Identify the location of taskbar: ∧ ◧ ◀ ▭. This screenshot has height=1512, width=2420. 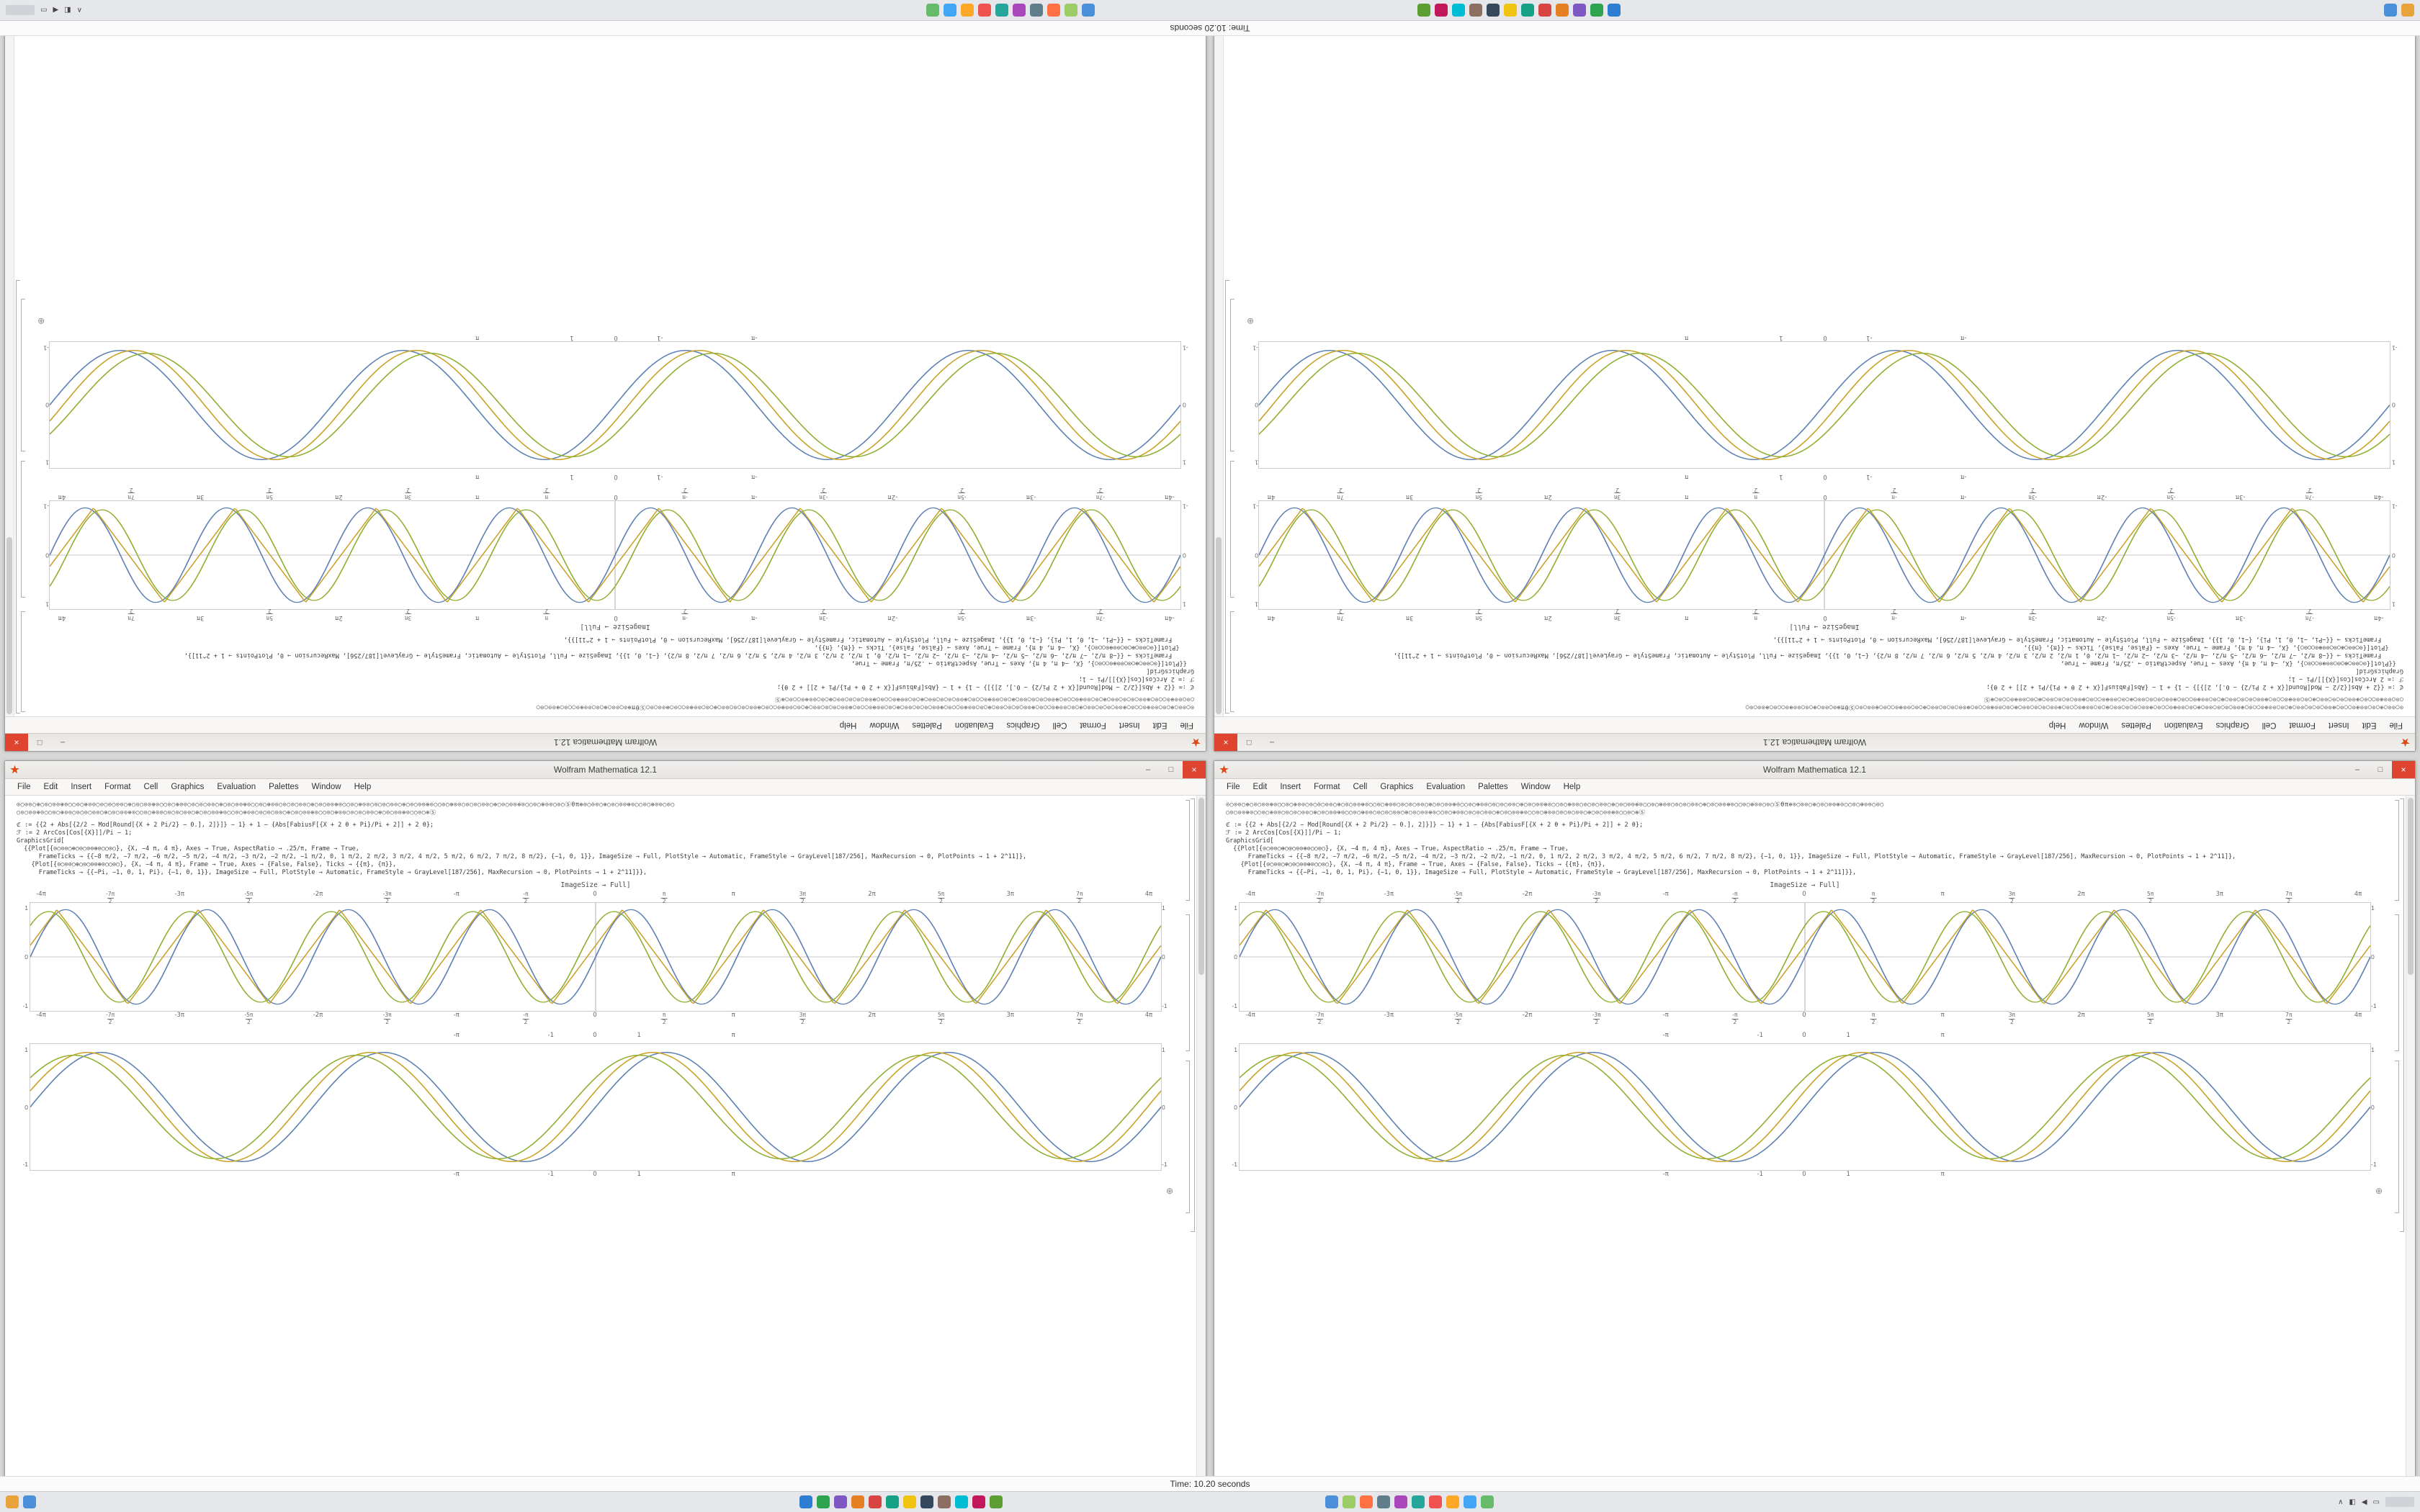
(1210, 10).